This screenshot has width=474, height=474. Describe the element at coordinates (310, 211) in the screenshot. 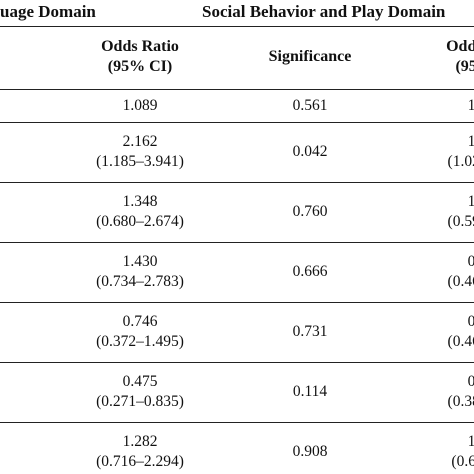

I see `significance-social: 0.760` at that location.